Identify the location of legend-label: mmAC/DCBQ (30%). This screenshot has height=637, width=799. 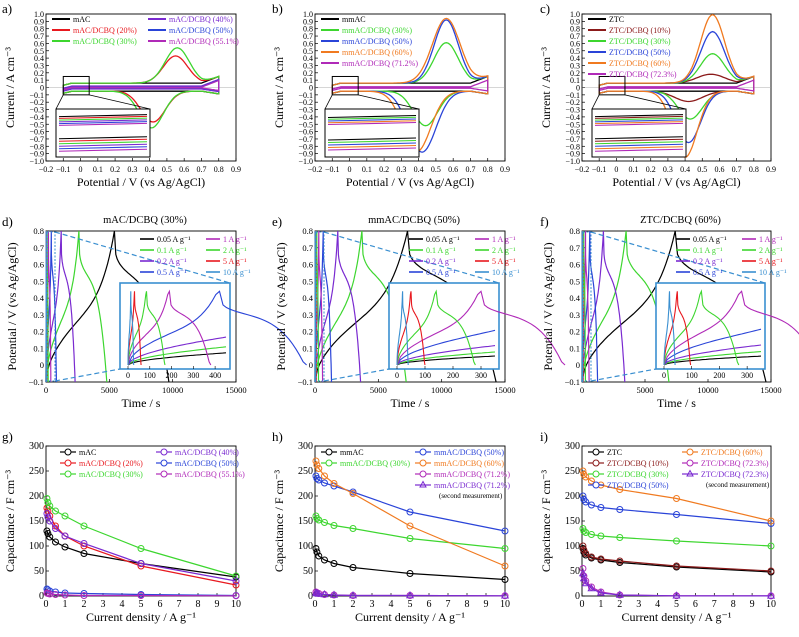
(377, 30).